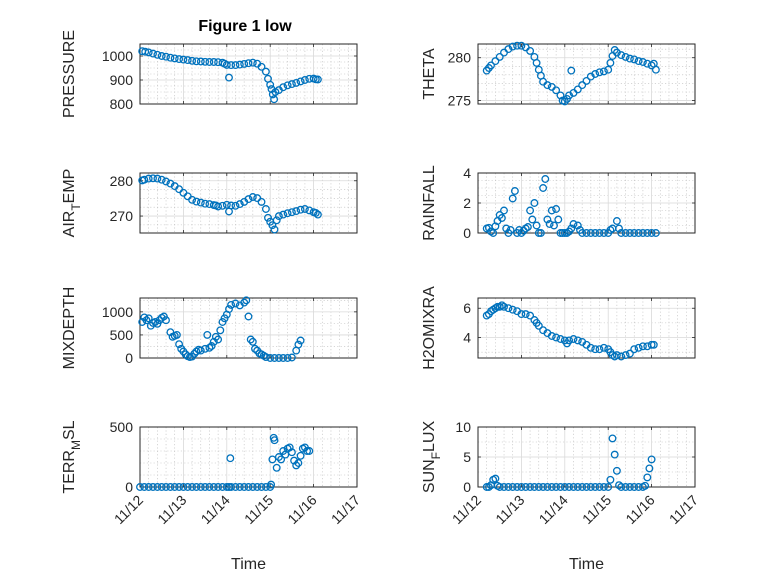 This screenshot has height=583, width=778. I want to click on x-tick-label: 11/13, so click(172, 510).